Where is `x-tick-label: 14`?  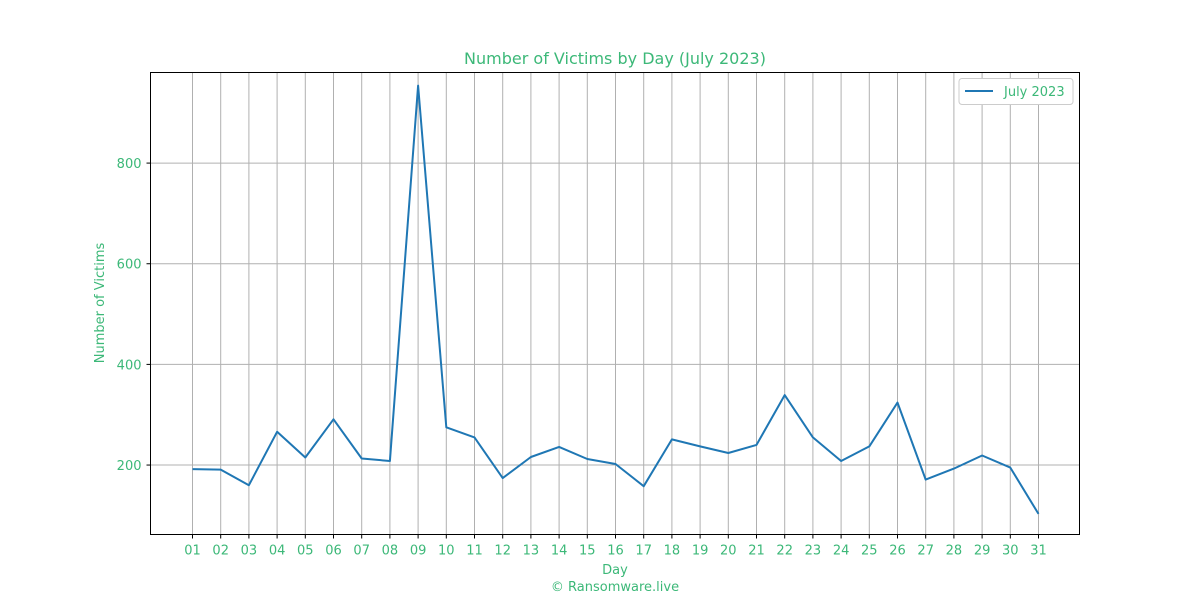
x-tick-label: 14 is located at coordinates (559, 551).